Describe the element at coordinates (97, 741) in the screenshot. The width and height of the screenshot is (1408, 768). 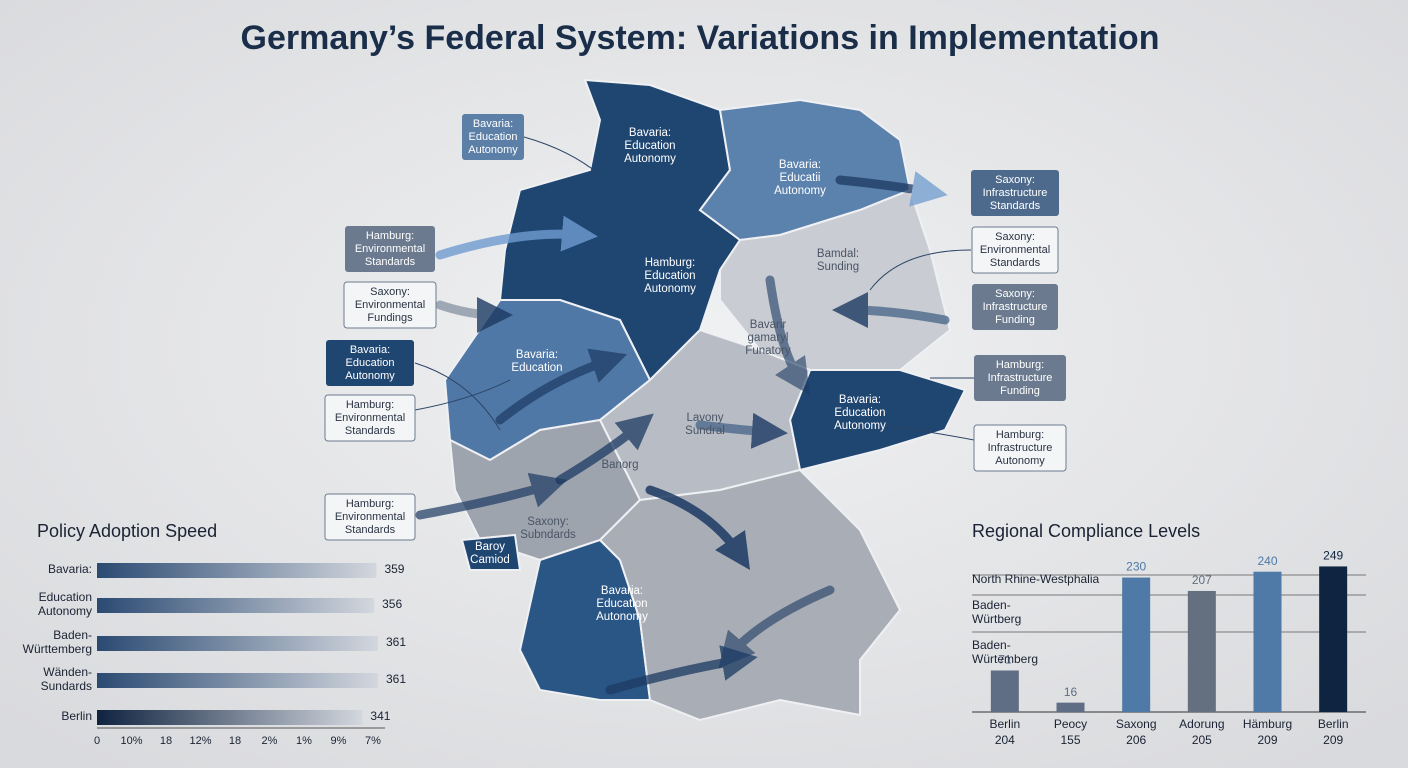
I see `x-axis-label: 0` at that location.